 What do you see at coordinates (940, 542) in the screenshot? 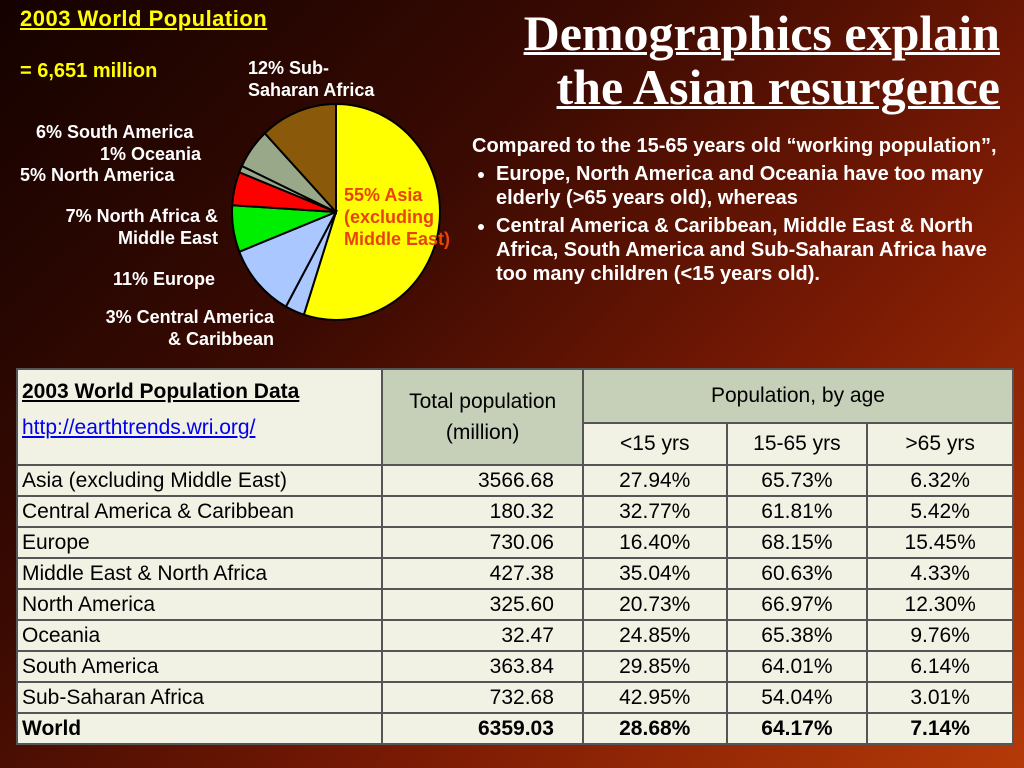
I see `cell-o65: 15.45%` at bounding box center [940, 542].